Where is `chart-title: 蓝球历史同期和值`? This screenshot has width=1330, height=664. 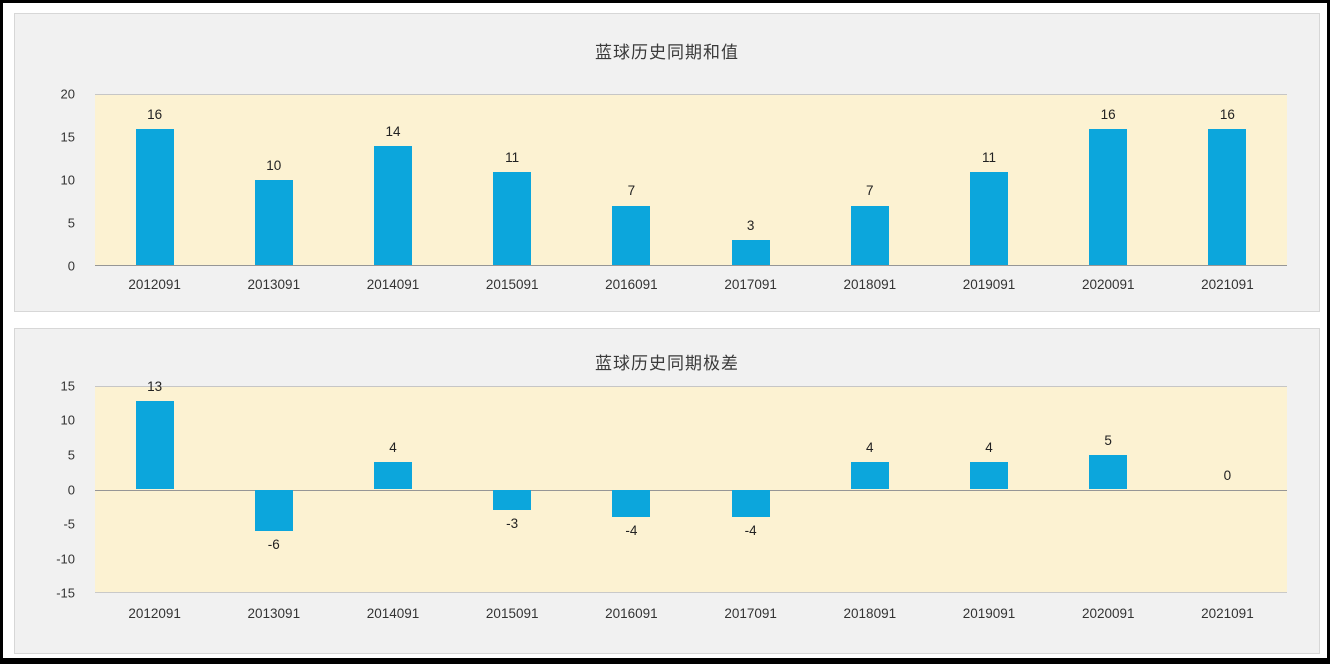
chart-title: 蓝球历史同期和值 is located at coordinates (667, 52).